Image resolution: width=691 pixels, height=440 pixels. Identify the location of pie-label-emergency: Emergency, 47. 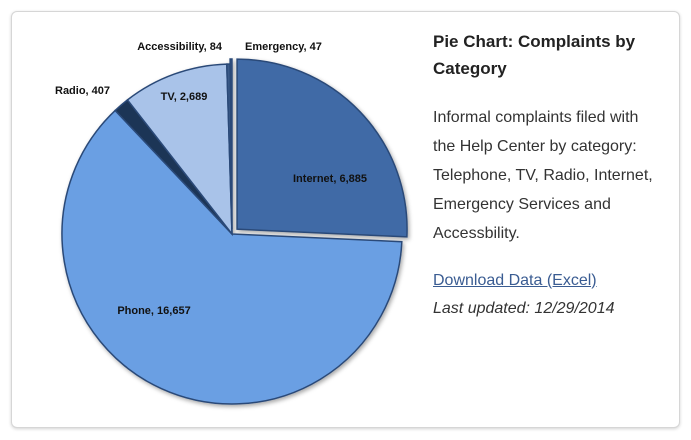
(283, 47).